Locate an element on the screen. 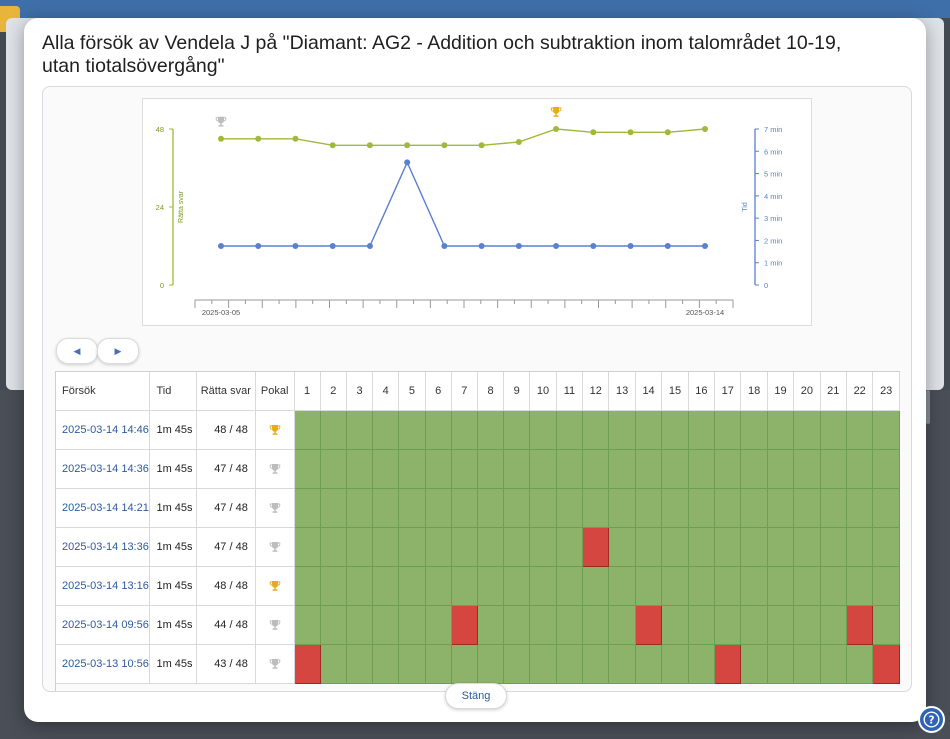  attempt-cell: 2025-03-14 09:56 is located at coordinates (103, 625).